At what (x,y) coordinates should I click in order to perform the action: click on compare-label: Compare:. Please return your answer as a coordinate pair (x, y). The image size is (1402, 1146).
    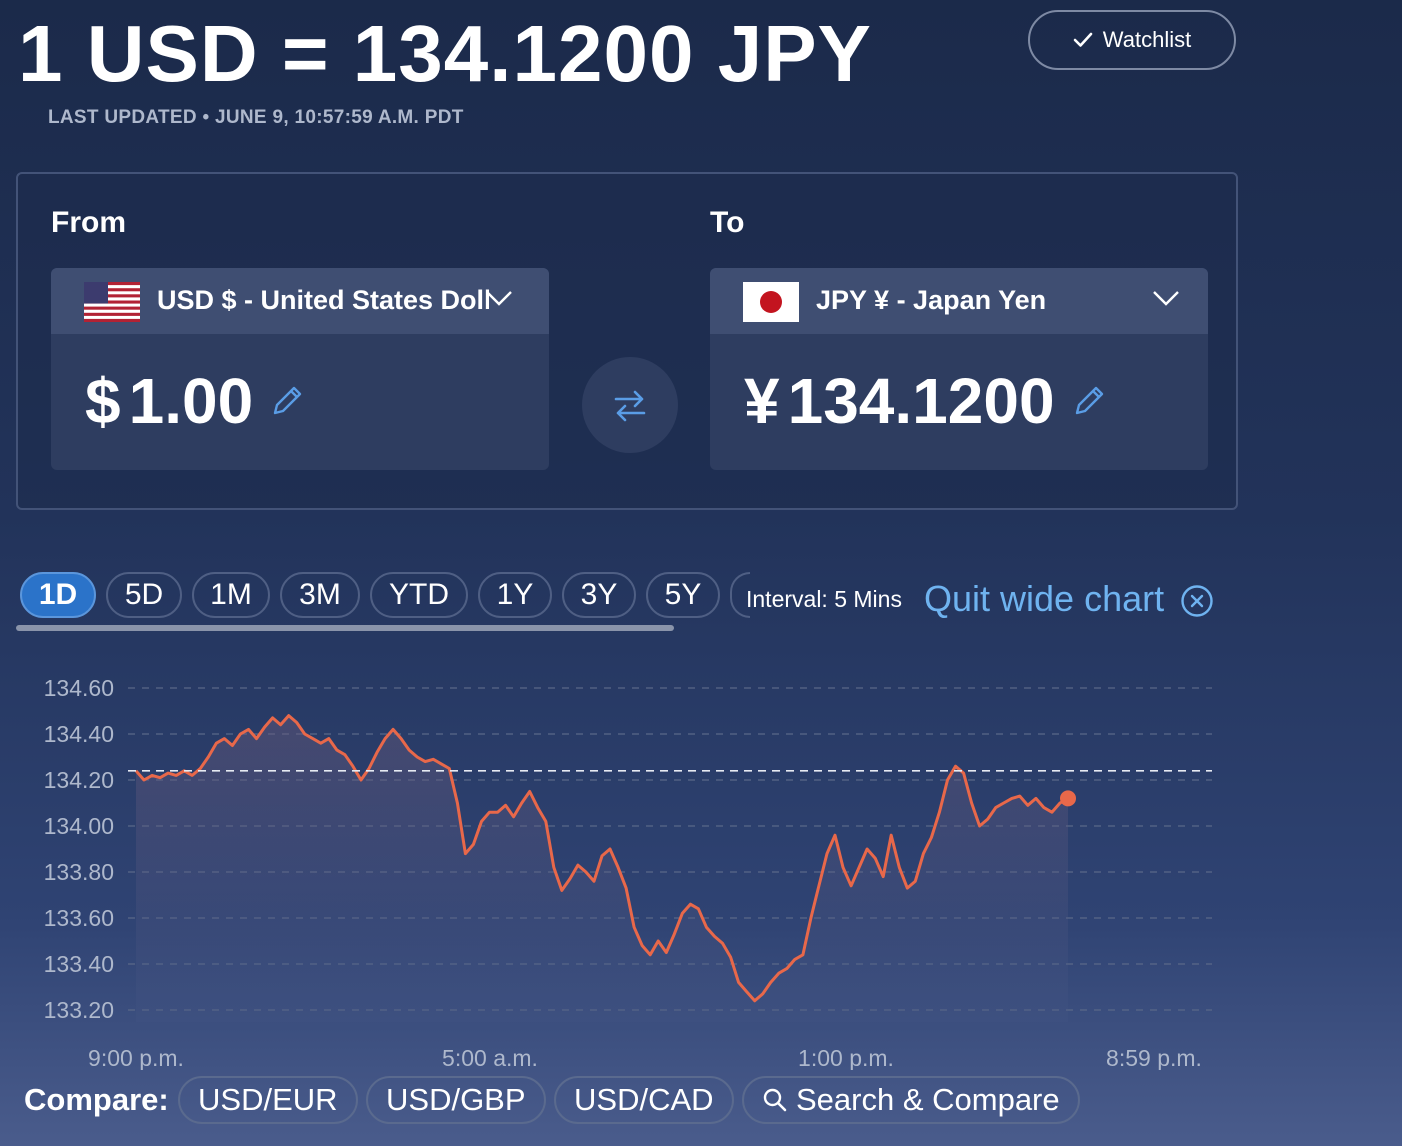
    Looking at the image, I should click on (96, 1099).